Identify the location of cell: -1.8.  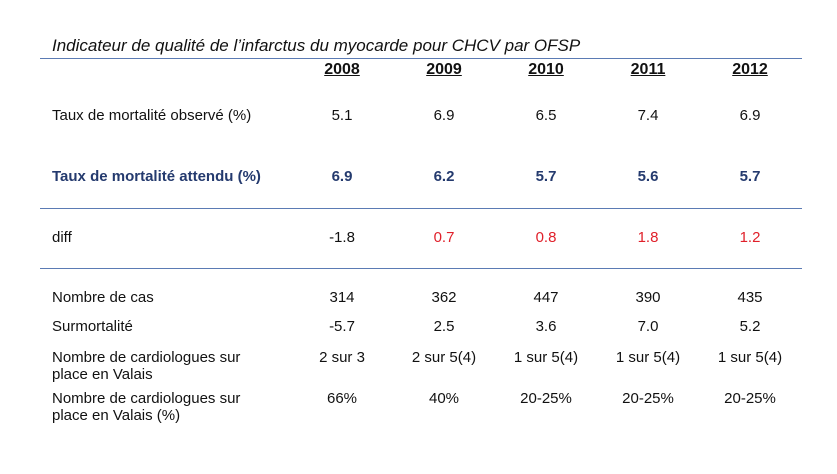
(342, 237).